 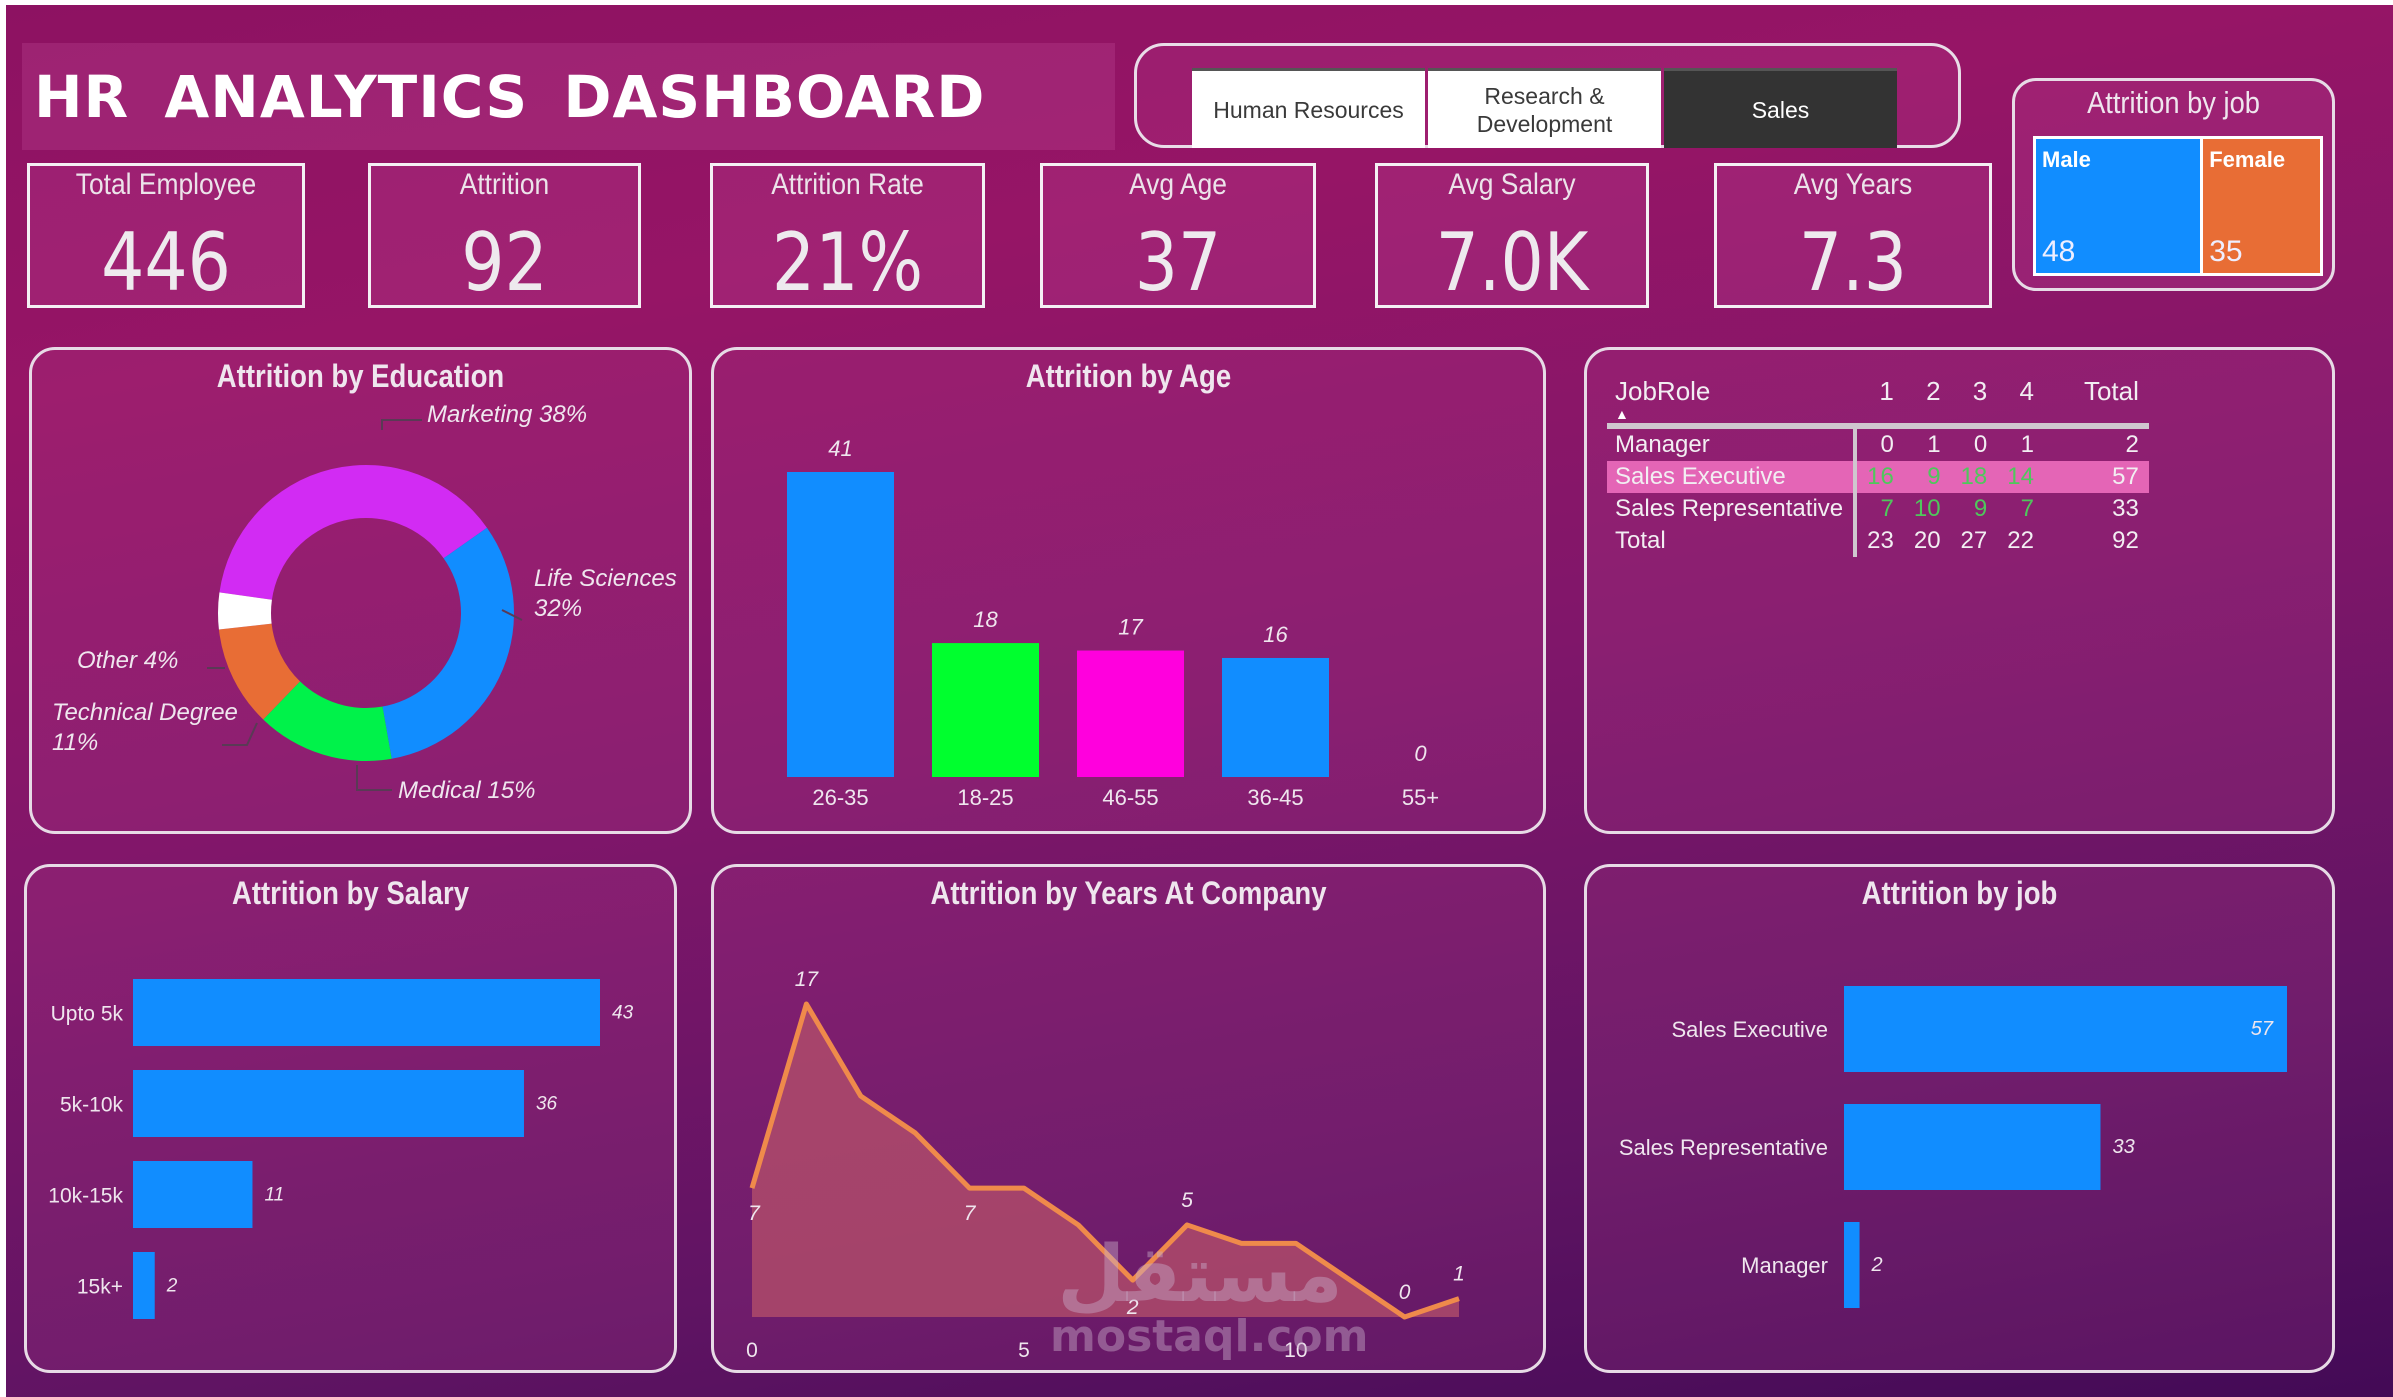 What do you see at coordinates (1178, 262) in the screenshot?
I see `kpi-value: 37` at bounding box center [1178, 262].